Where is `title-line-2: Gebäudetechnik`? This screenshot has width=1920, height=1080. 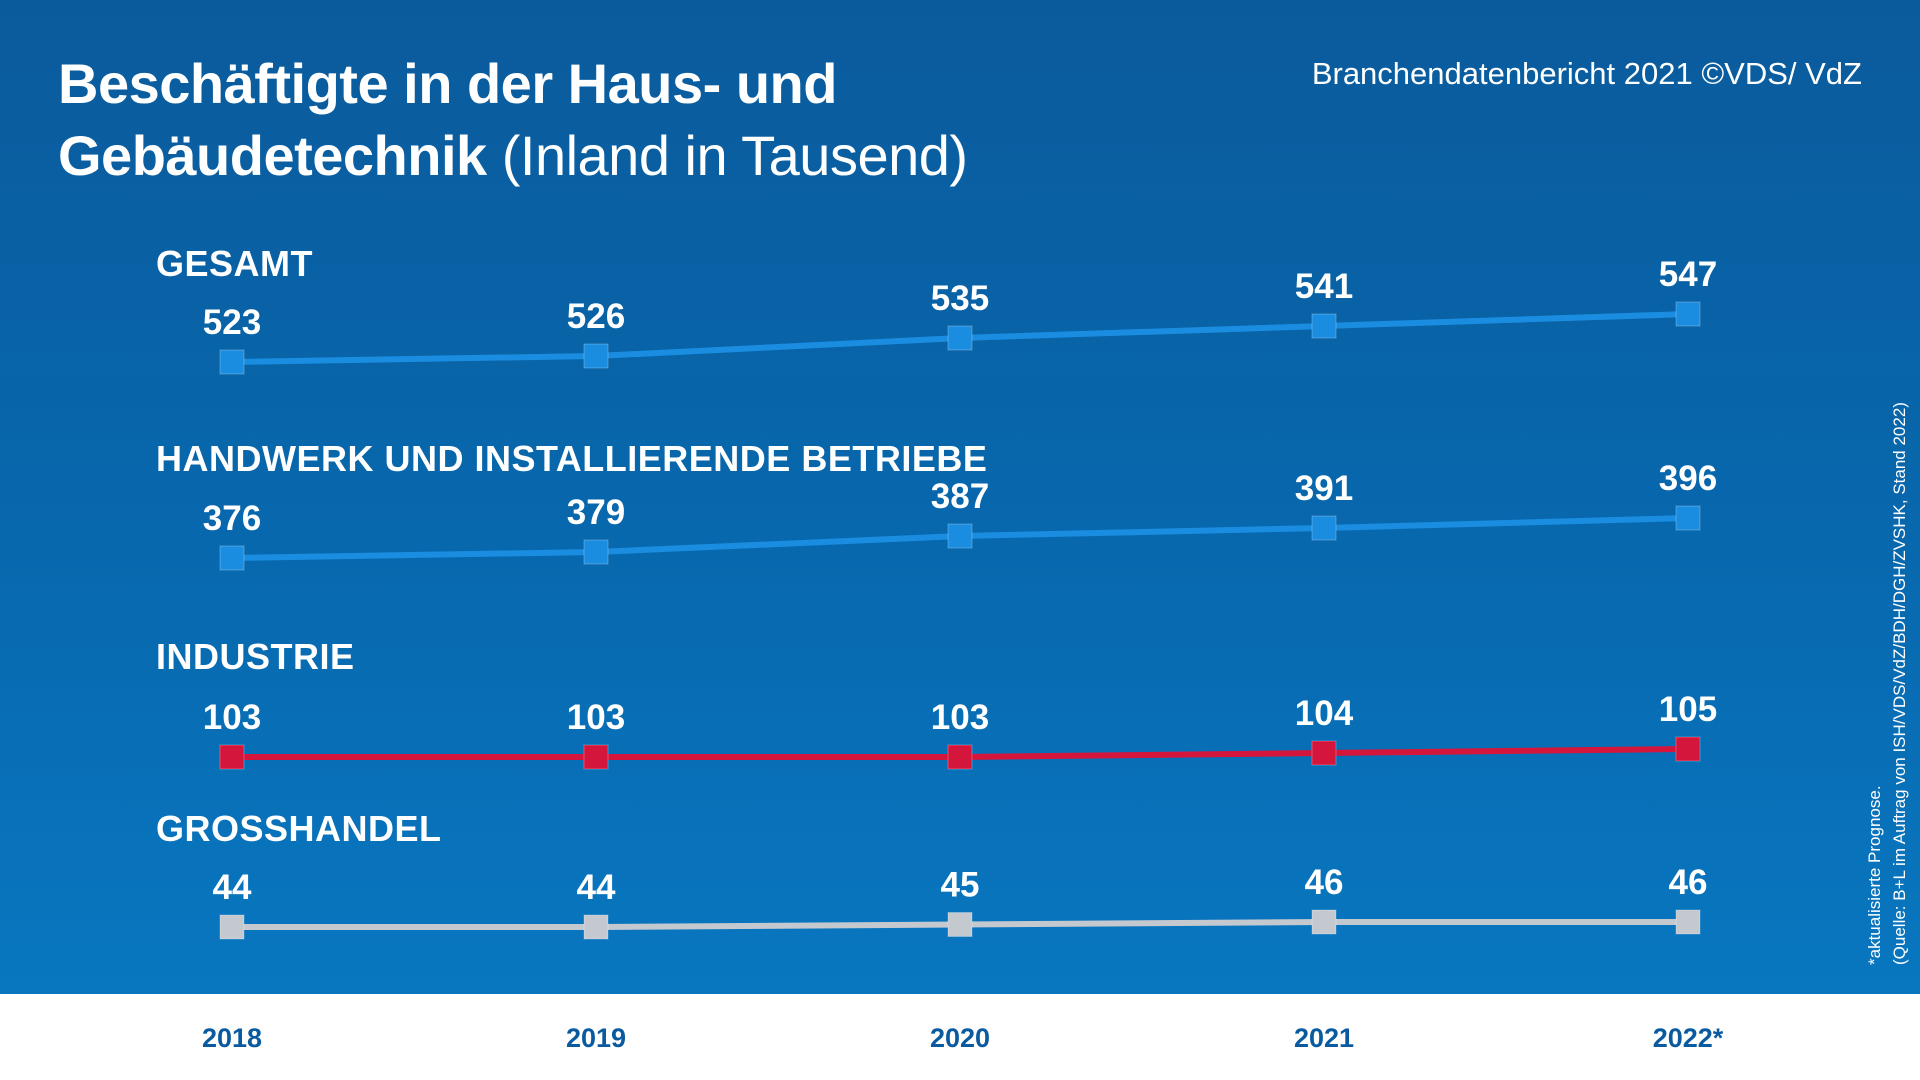 title-line-2: Gebäudetechnik is located at coordinates (272, 155).